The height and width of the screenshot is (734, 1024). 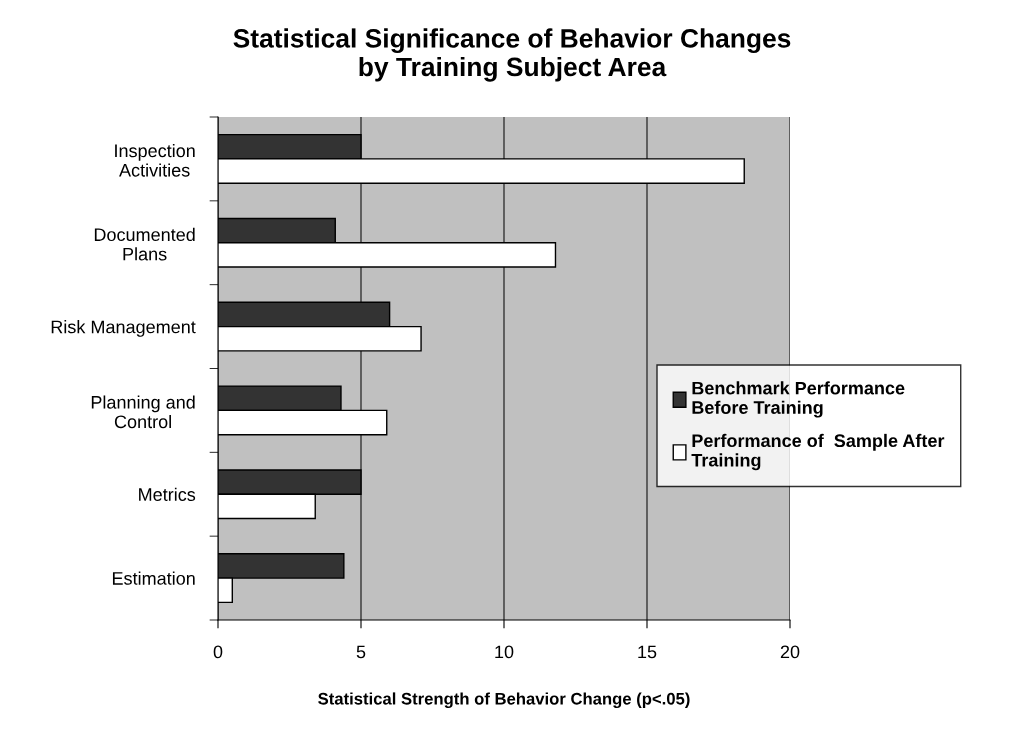 What do you see at coordinates (512, 55) in the screenshot?
I see `chart-title: Statistical Significance of Behavior Changes by Training Subject Area` at bounding box center [512, 55].